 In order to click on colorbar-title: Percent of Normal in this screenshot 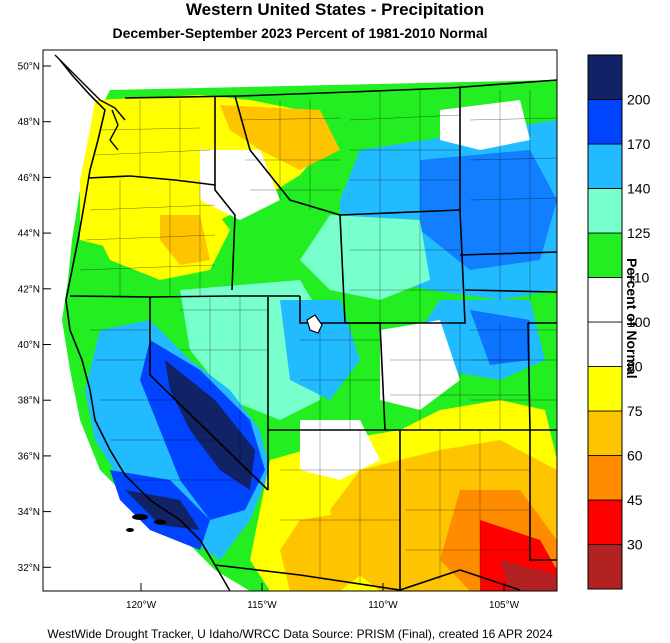, I will do `click(632, 318)`.